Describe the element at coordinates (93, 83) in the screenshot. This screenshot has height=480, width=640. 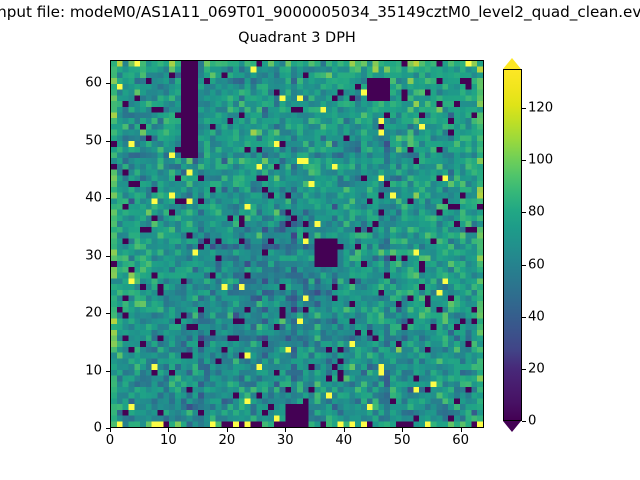
I see `y-tick-label: 60` at that location.